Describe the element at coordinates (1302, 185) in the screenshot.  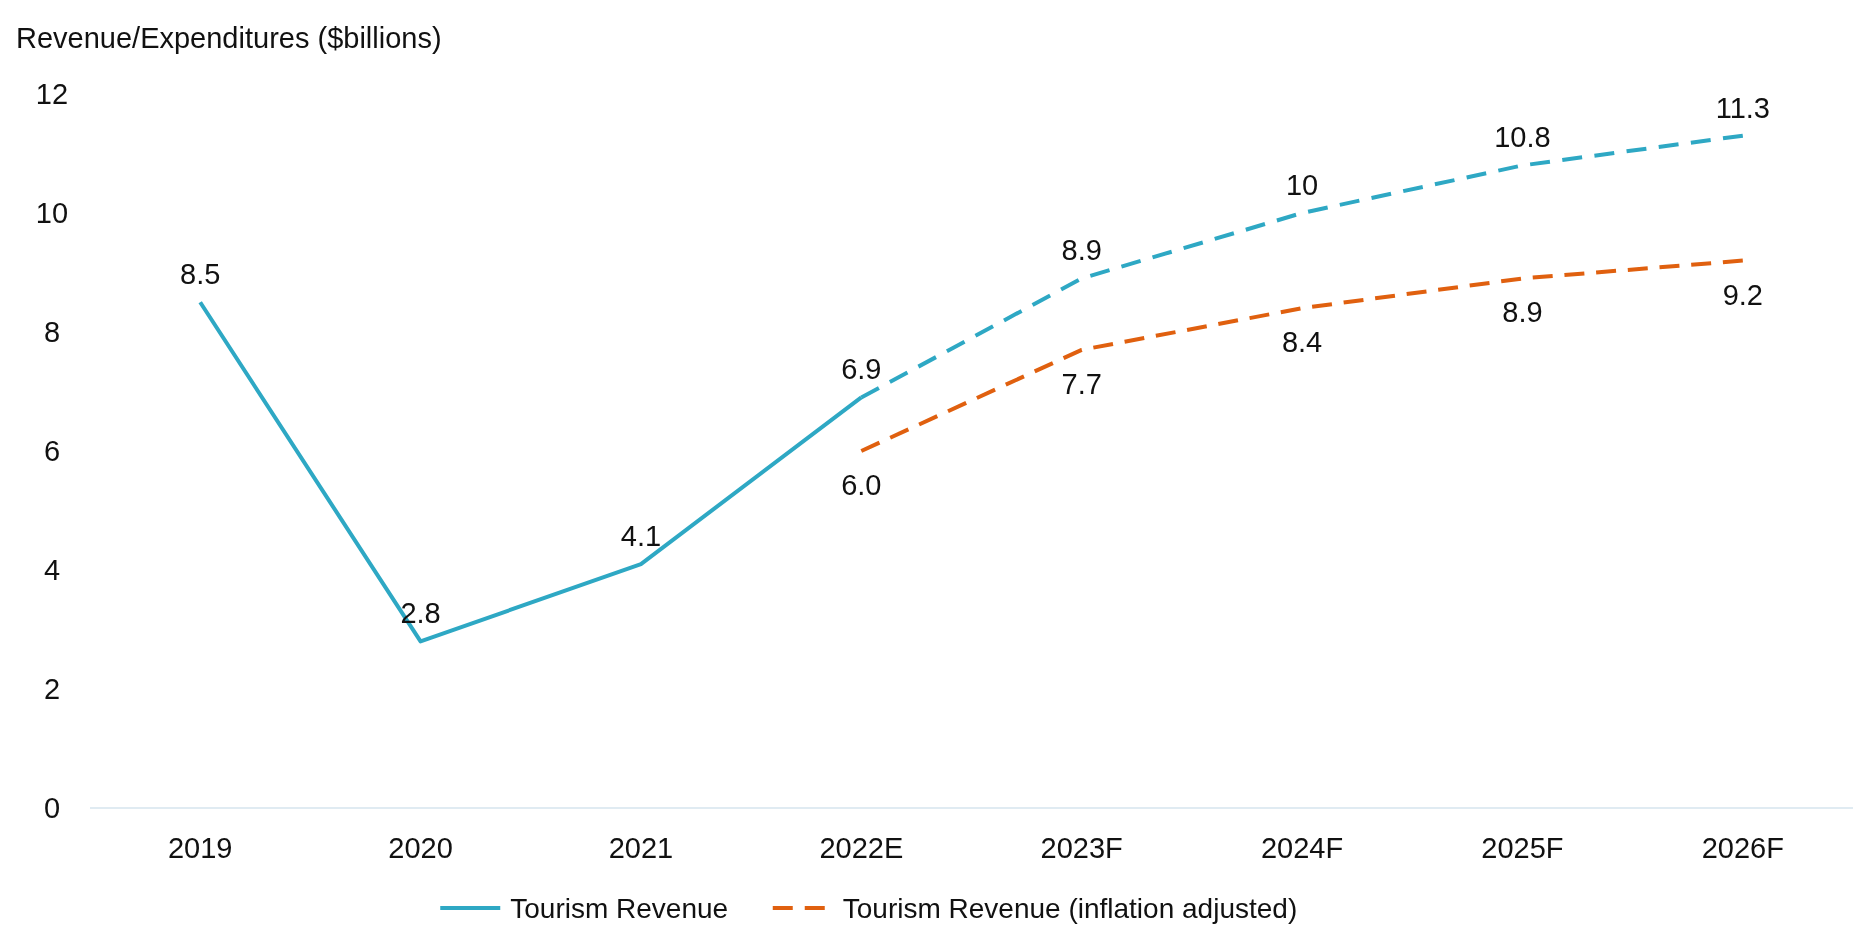
I see `data-label: 10` at that location.